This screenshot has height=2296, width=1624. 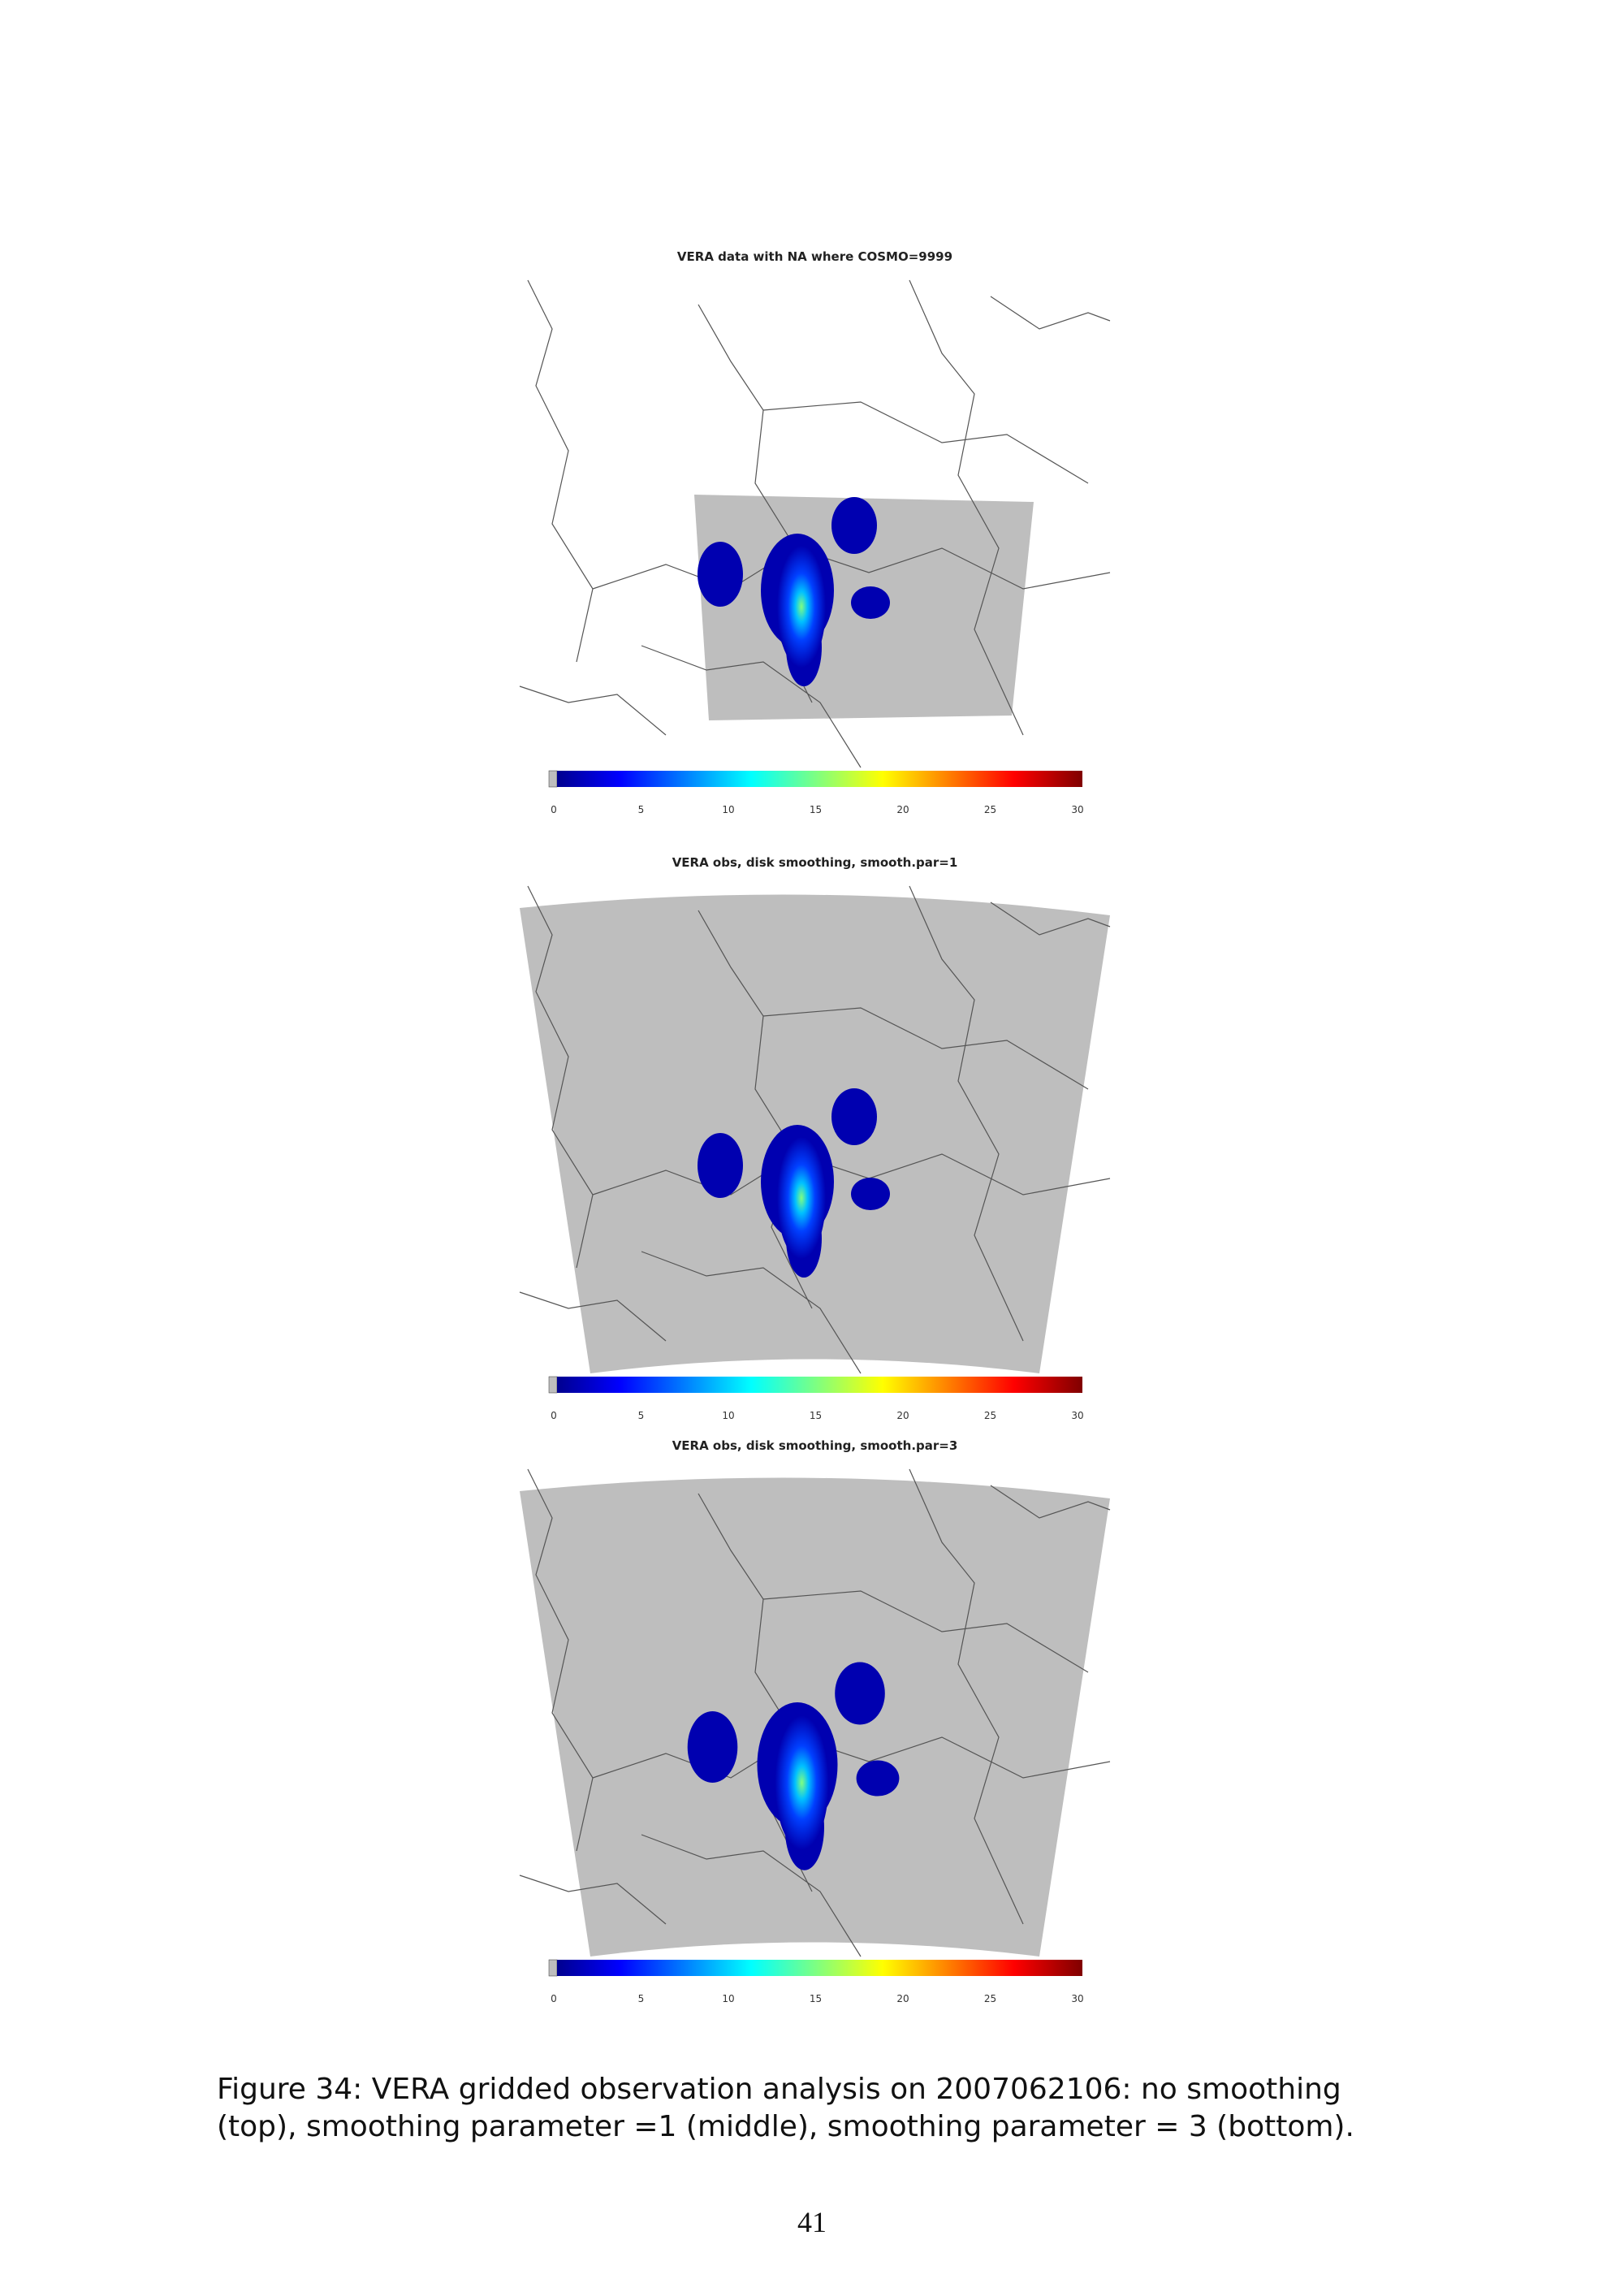 I want to click on panel-title: VERA data with NA where COSMO=9999, so click(x=814, y=256).